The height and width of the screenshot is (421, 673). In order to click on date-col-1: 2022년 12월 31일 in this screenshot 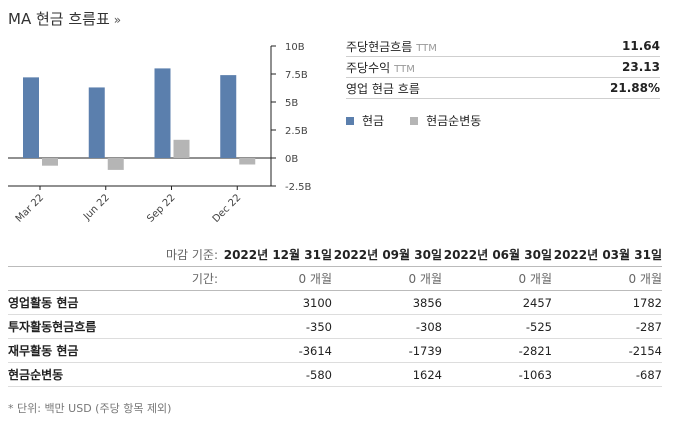, I will do `click(277, 255)`.